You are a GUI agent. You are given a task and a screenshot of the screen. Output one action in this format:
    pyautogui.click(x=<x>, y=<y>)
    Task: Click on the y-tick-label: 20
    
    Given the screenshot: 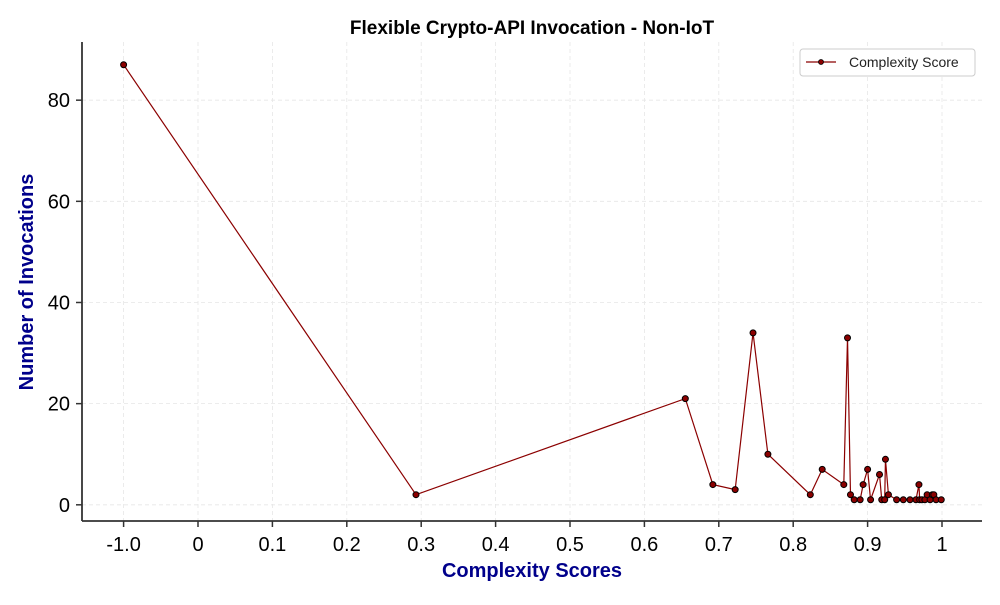 What is the action you would take?
    pyautogui.click(x=59, y=405)
    